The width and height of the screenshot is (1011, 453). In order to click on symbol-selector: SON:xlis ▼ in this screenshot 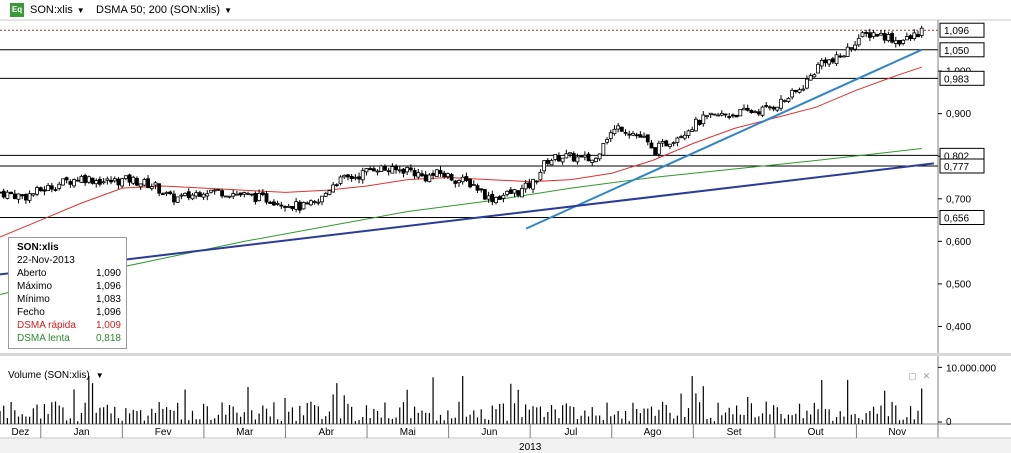, I will do `click(57, 10)`.